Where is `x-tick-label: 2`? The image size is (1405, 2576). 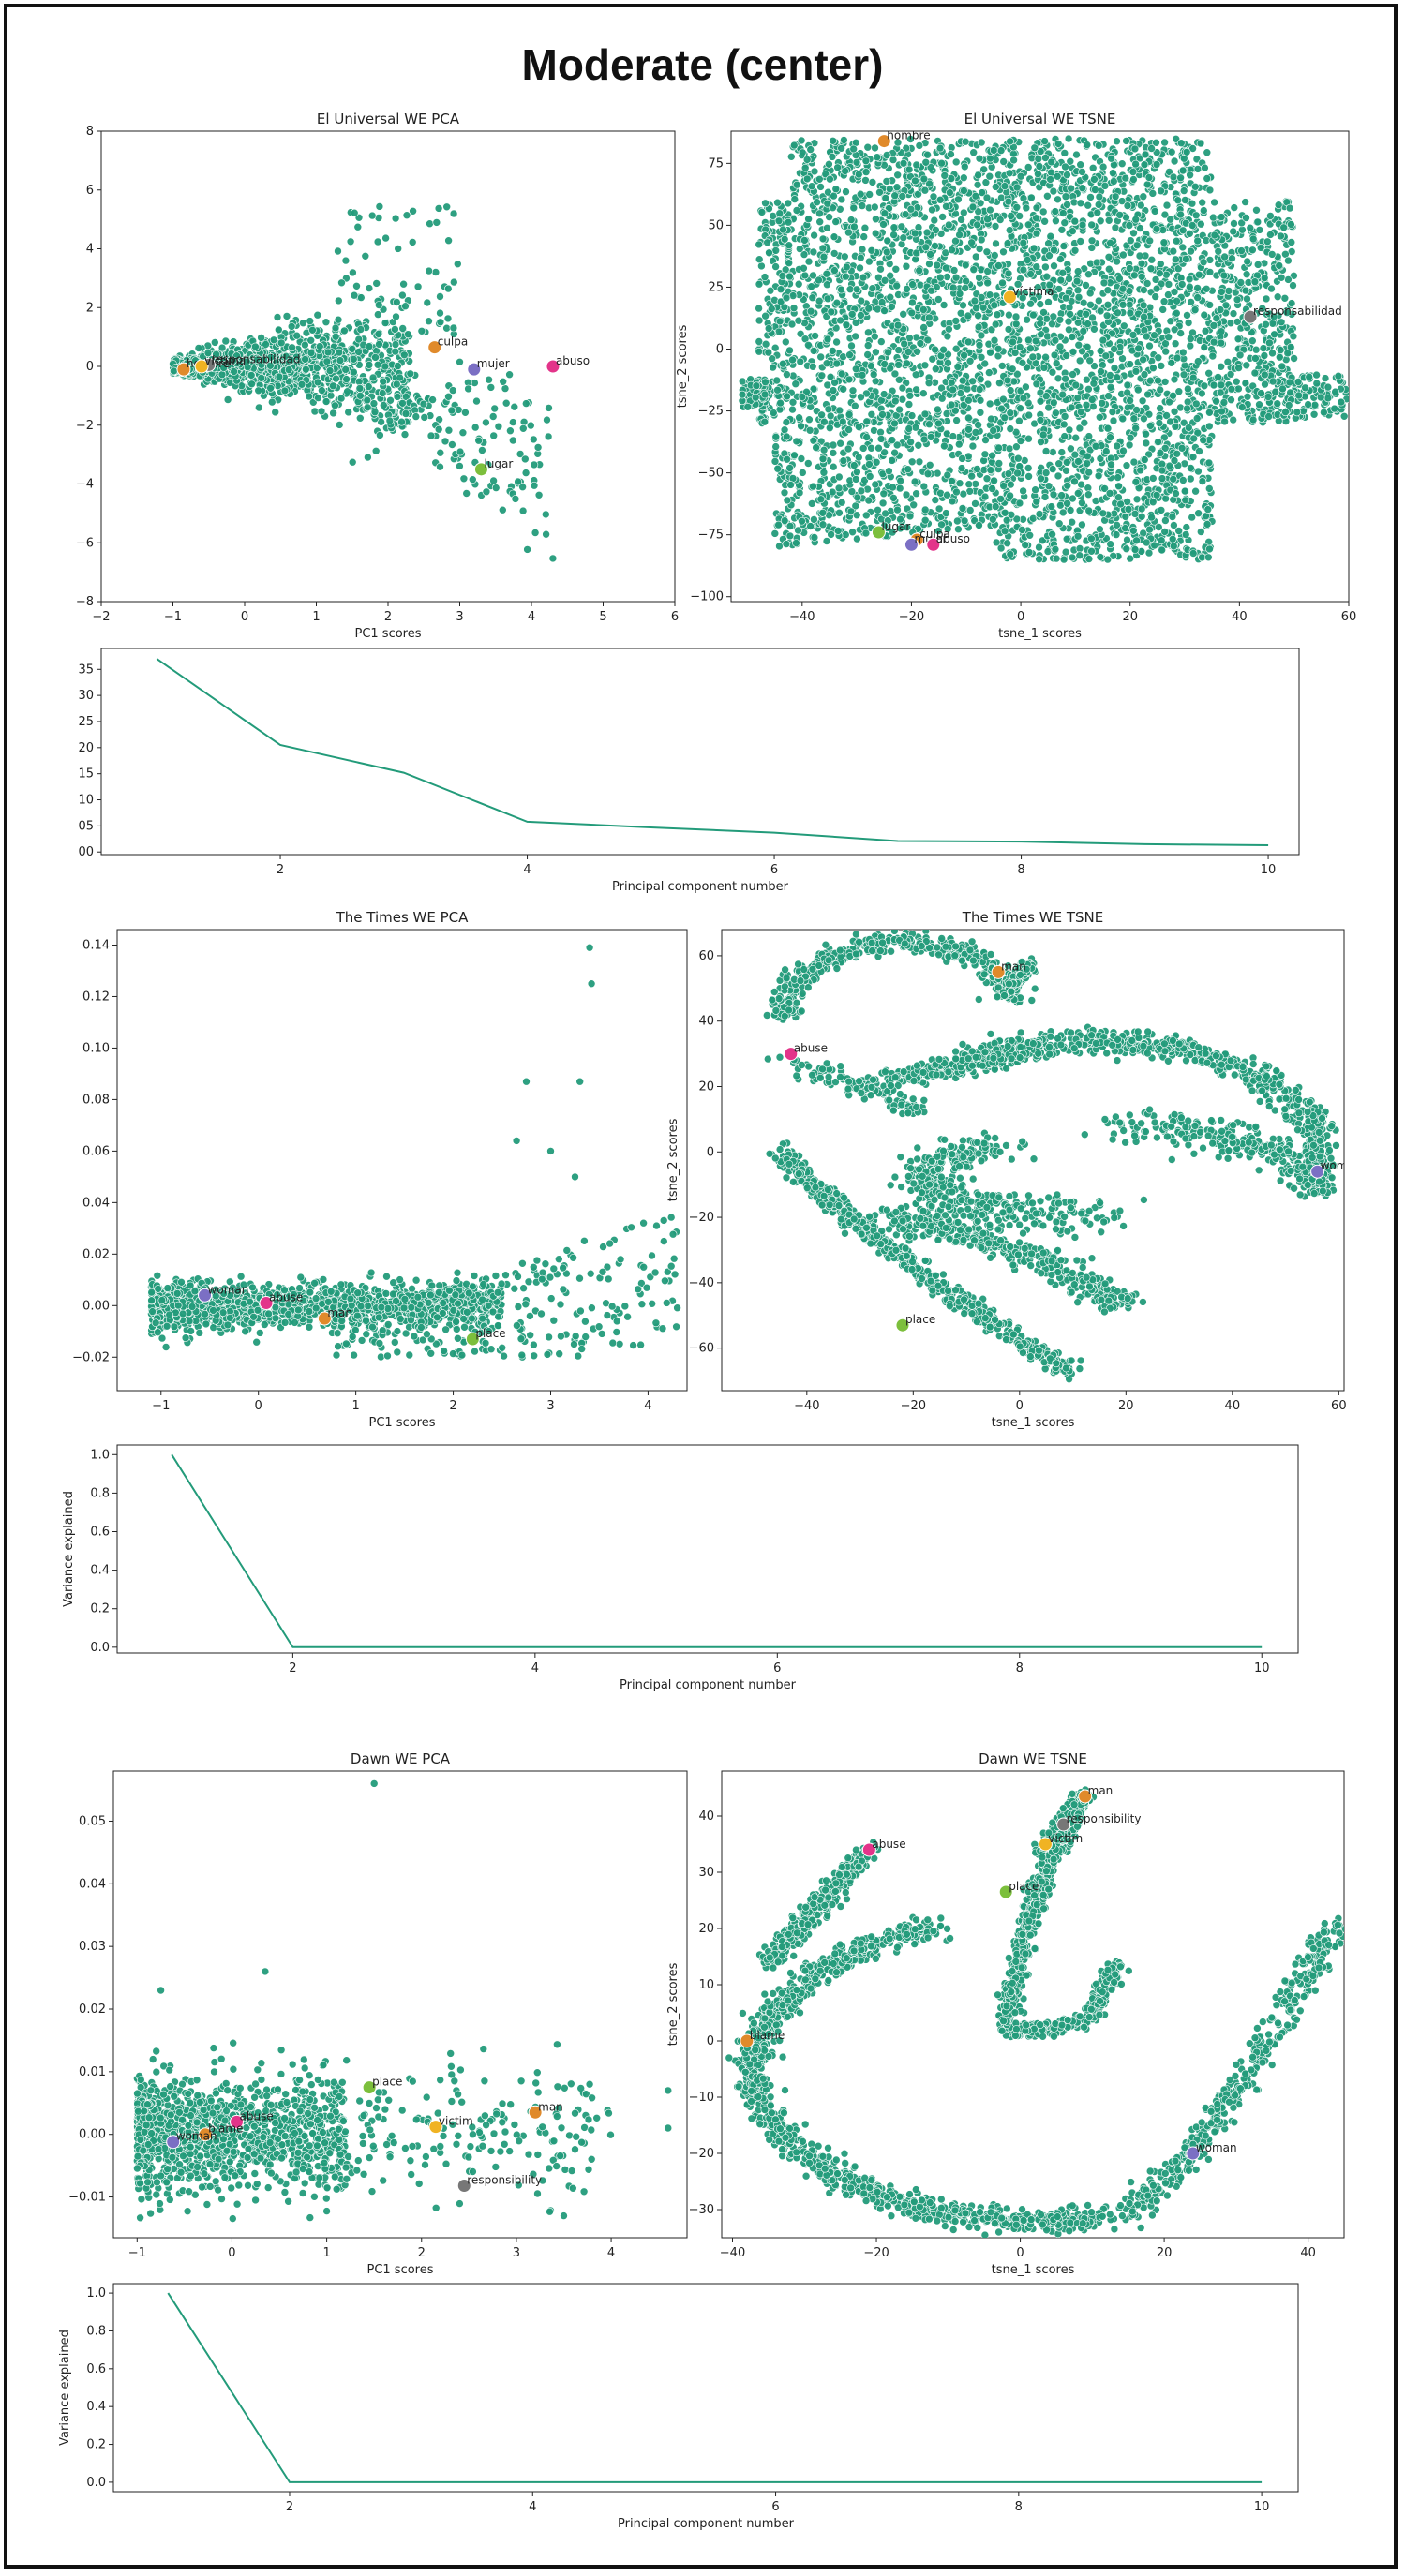
x-tick-label: 2 is located at coordinates (388, 617).